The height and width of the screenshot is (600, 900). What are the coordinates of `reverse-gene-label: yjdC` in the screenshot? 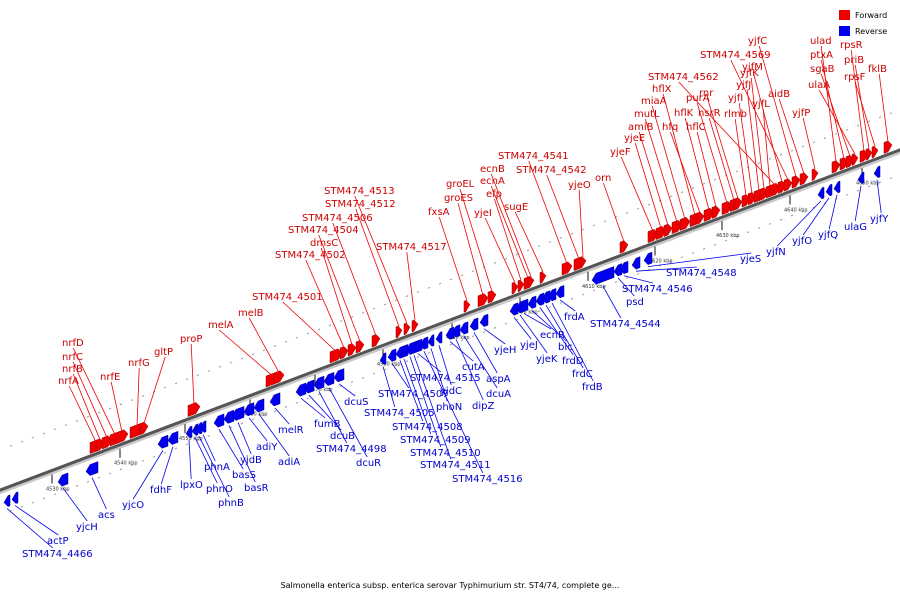 It's located at (451, 391).